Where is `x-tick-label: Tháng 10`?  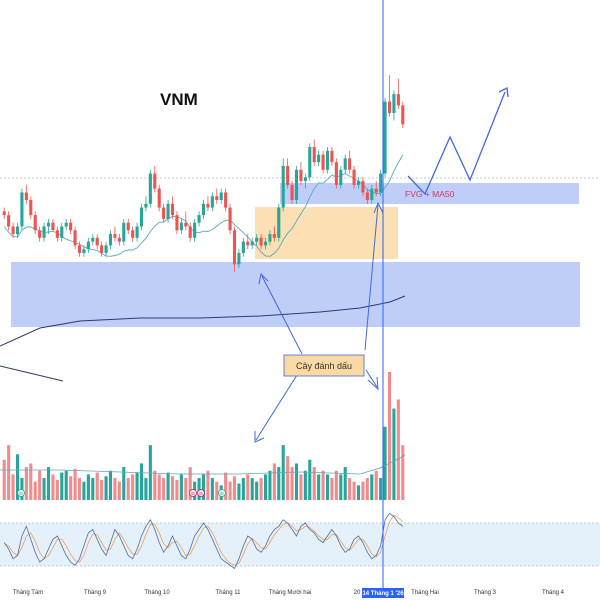 x-tick-label: Tháng 10 is located at coordinates (157, 593).